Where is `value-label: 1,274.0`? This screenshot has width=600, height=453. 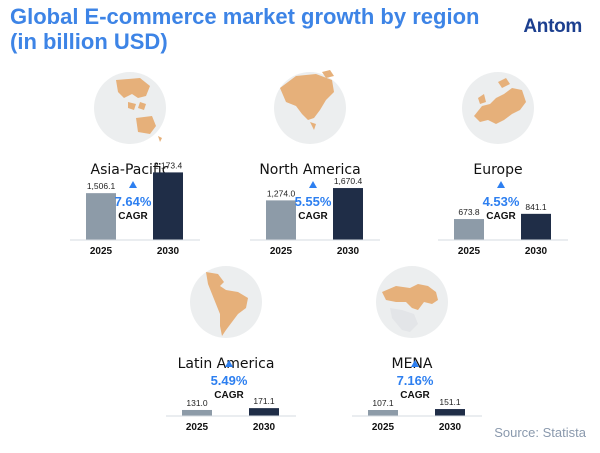
value-label: 1,274.0 is located at coordinates (281, 193).